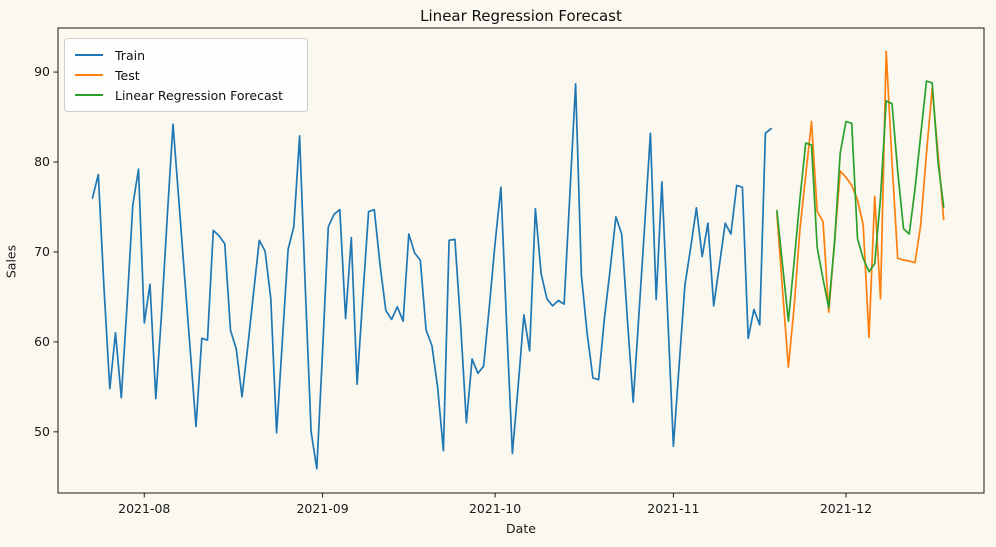 Image resolution: width=996 pixels, height=547 pixels. I want to click on legend-entry: Test, so click(184, 75).